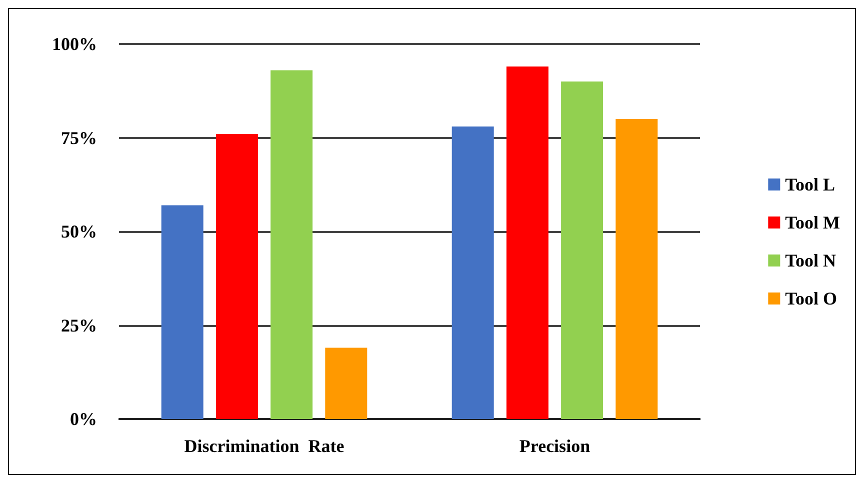  Describe the element at coordinates (79, 138) in the screenshot. I see `y-tick-label: 75%` at that location.